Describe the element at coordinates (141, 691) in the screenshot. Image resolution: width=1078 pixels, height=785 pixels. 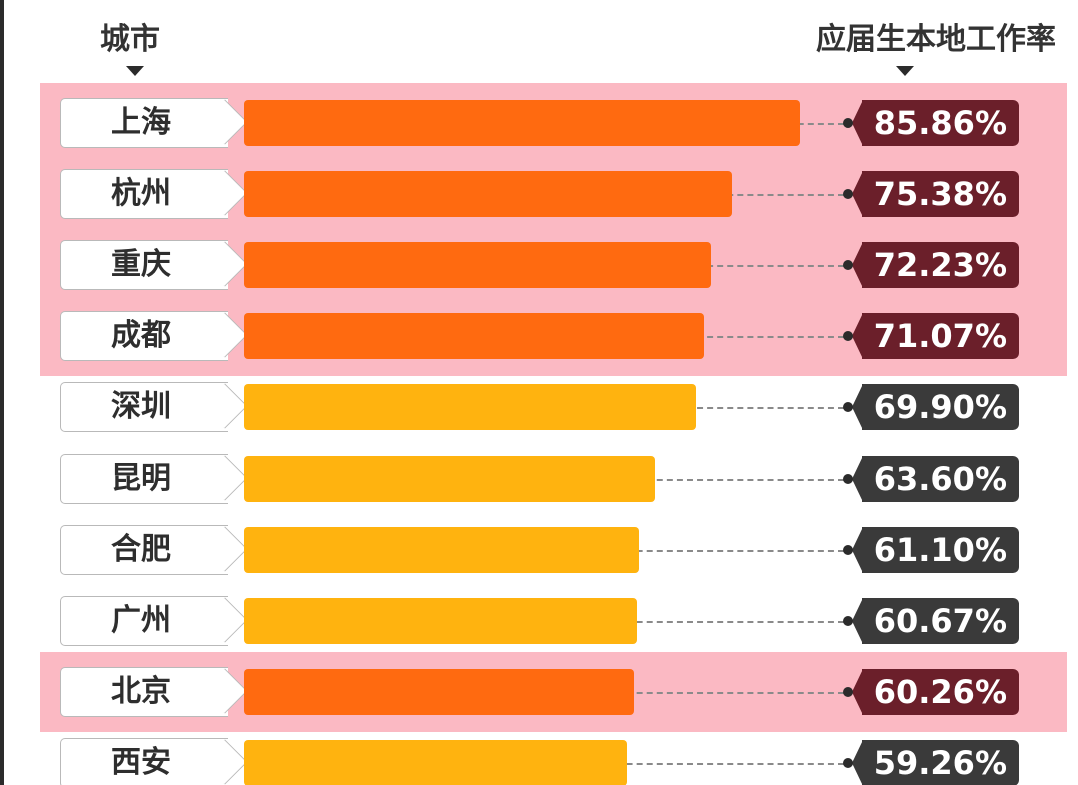
I see `category-label: 北京` at that location.